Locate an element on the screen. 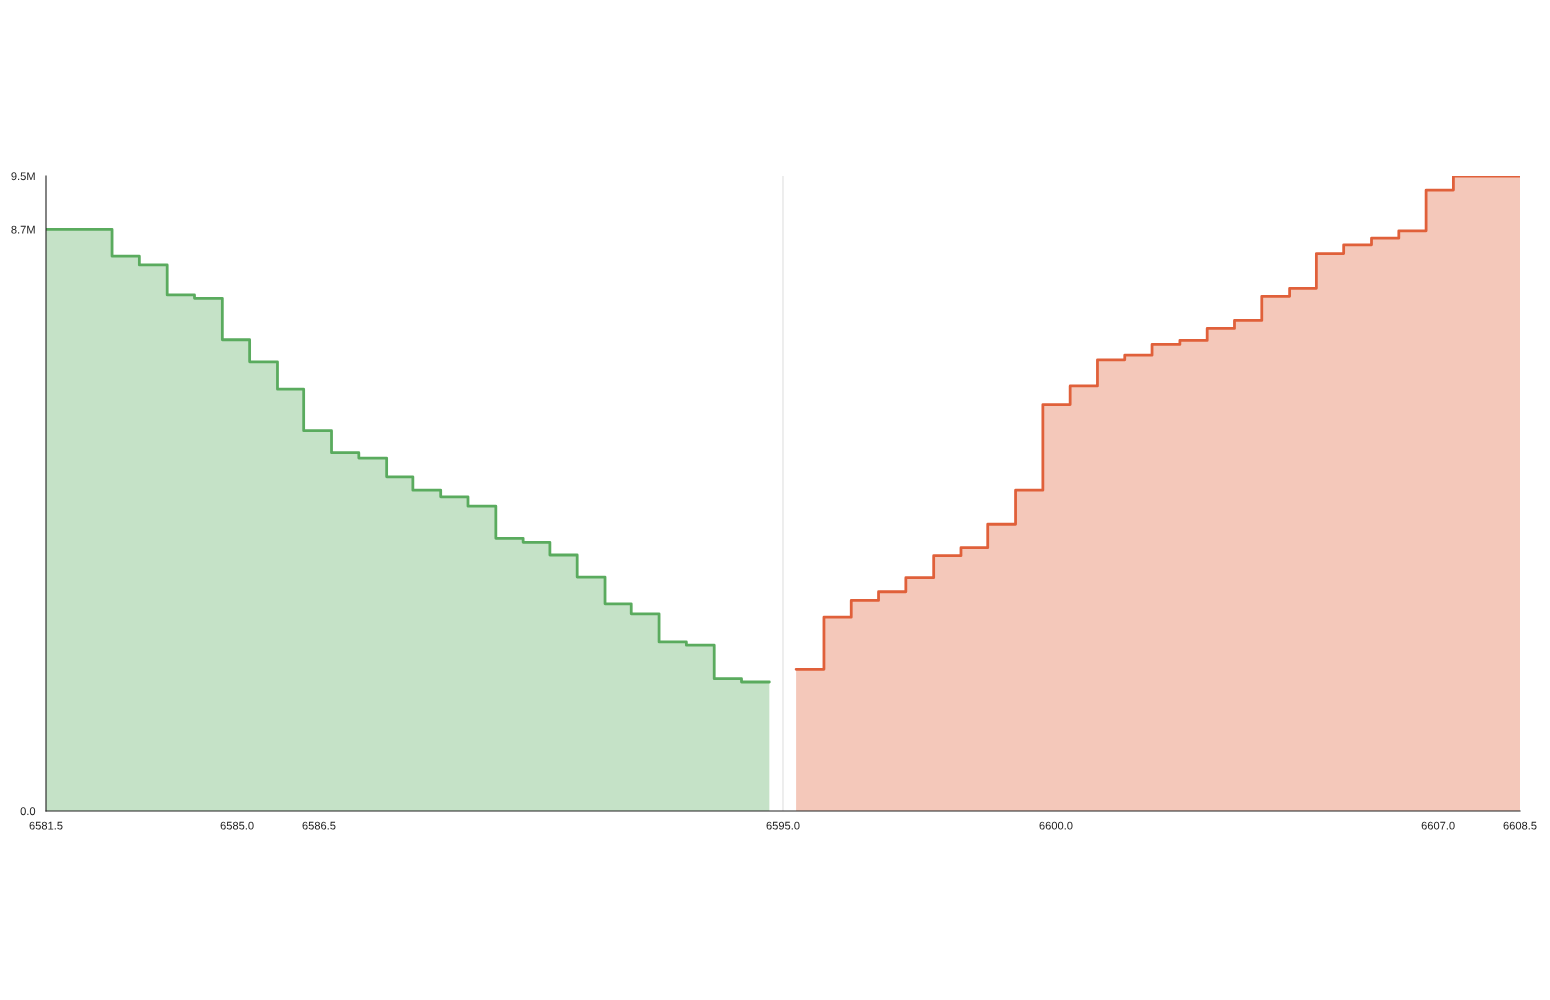 The height and width of the screenshot is (1000, 1550). y-tick-label: 8.7M is located at coordinates (23, 229).